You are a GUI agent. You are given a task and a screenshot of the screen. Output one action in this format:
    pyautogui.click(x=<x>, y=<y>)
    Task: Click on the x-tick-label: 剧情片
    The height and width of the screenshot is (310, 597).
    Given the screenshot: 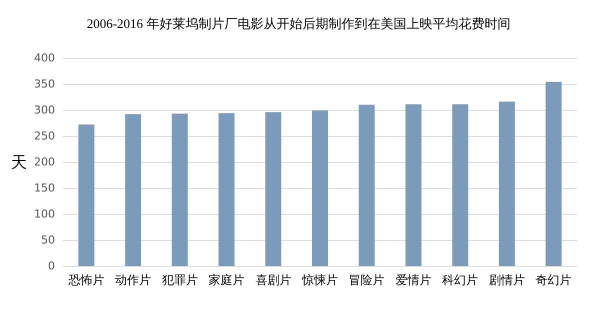 What is the action you would take?
    pyautogui.click(x=506, y=280)
    